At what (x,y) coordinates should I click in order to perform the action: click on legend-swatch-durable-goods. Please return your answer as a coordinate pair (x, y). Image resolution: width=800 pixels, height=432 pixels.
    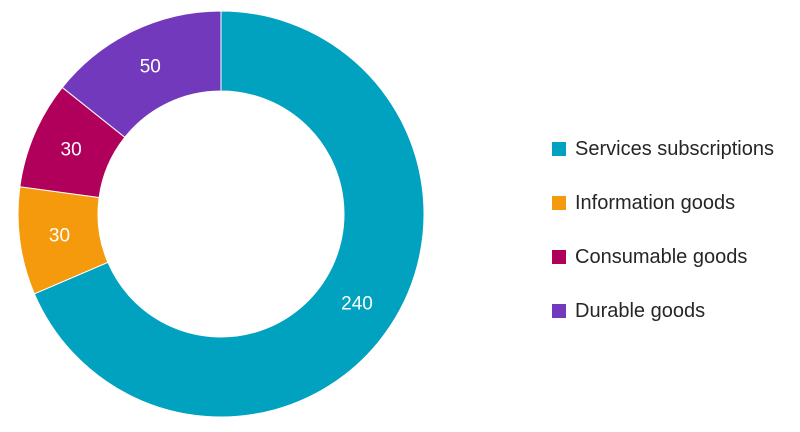
    Looking at the image, I should click on (559, 311).